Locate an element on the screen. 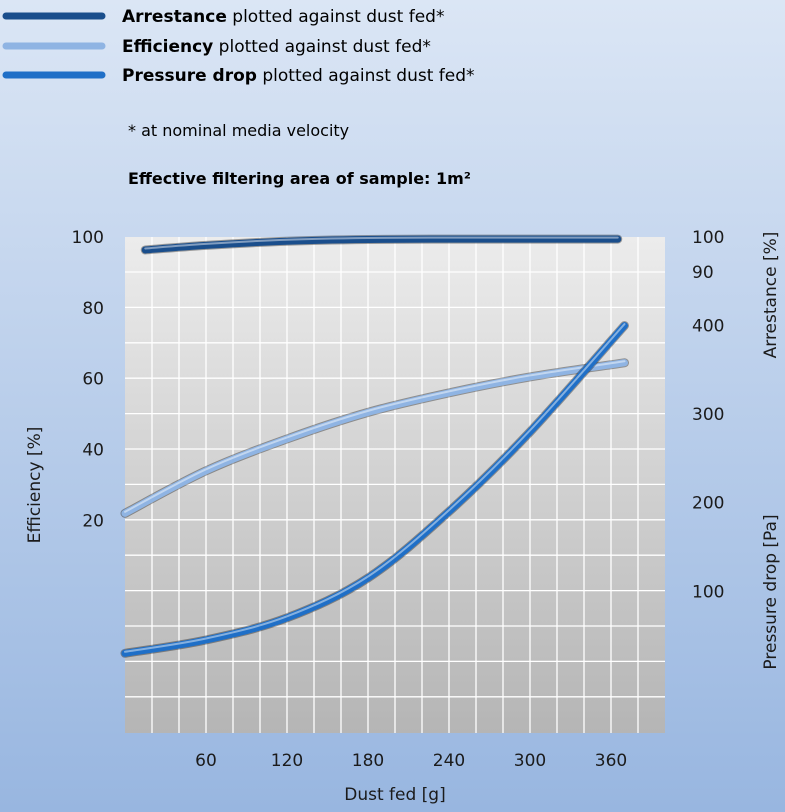 Image resolution: width=785 pixels, height=812 pixels. legend-label-arrestance: Arrestance plotted against dust fed* is located at coordinates (283, 17).